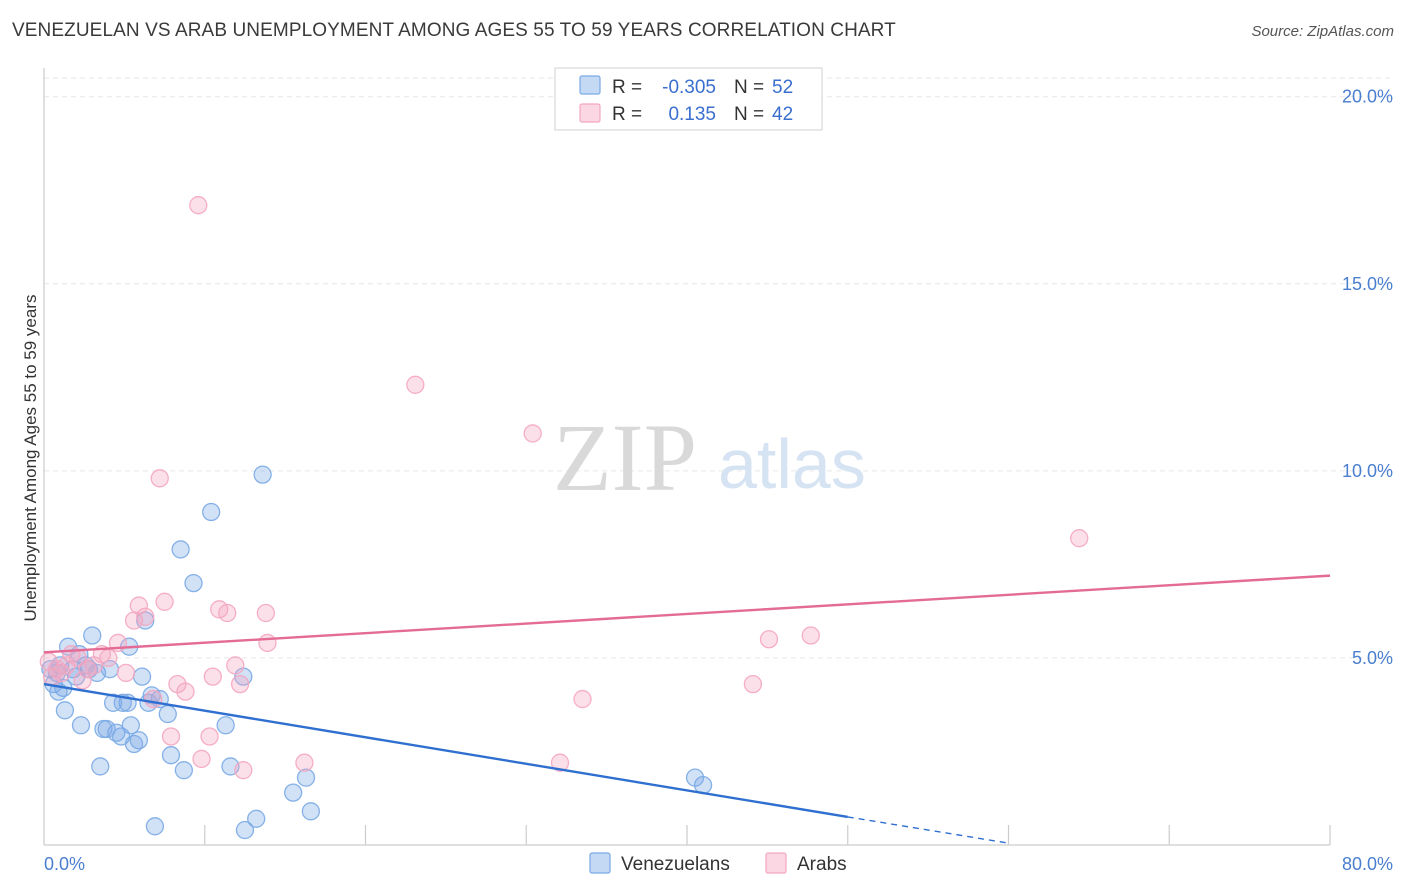 This screenshot has height=892, width=1406. What do you see at coordinates (782, 114) in the screenshot?
I see `legend-n-value-arabs: 42` at bounding box center [782, 114].